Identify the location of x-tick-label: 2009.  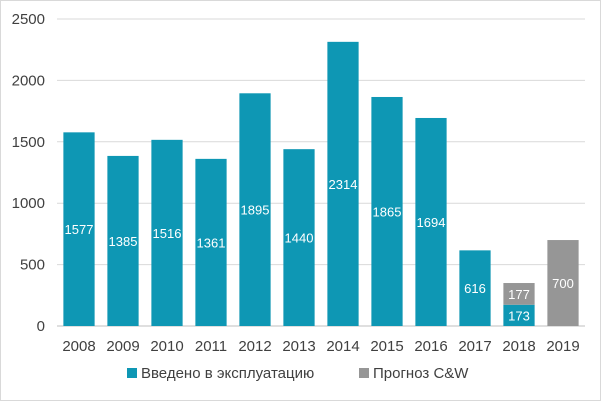
(122, 346).